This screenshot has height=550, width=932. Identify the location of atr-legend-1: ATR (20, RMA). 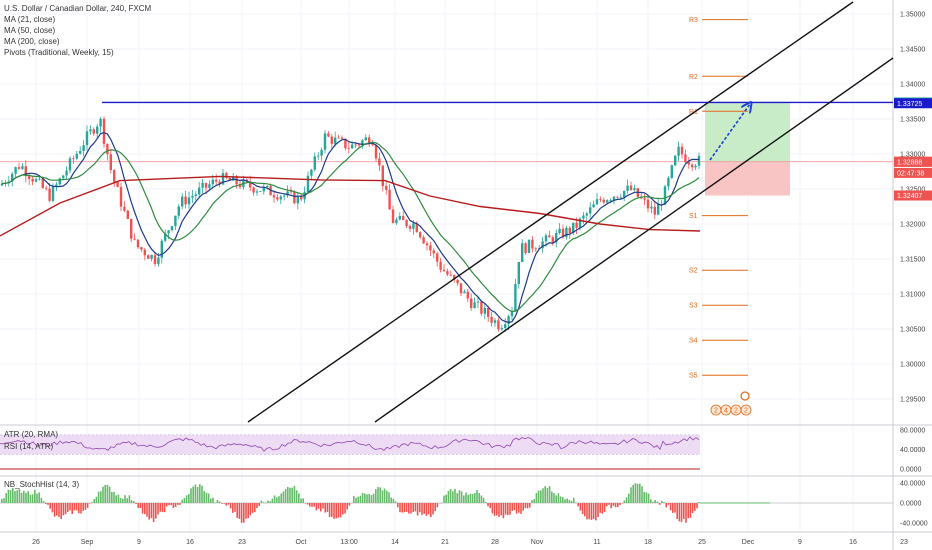
(31, 434).